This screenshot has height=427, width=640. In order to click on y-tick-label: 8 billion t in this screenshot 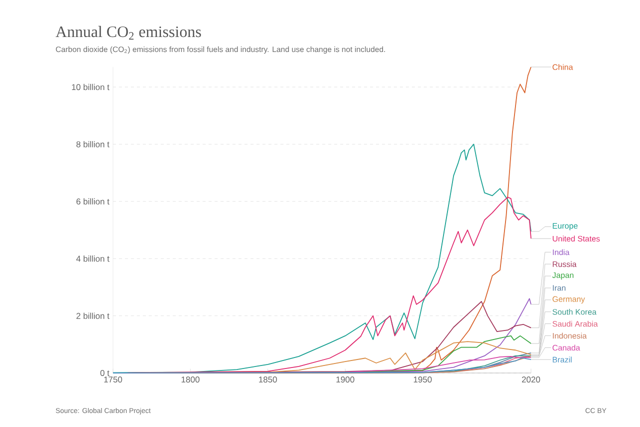, I will do `click(93, 144)`.